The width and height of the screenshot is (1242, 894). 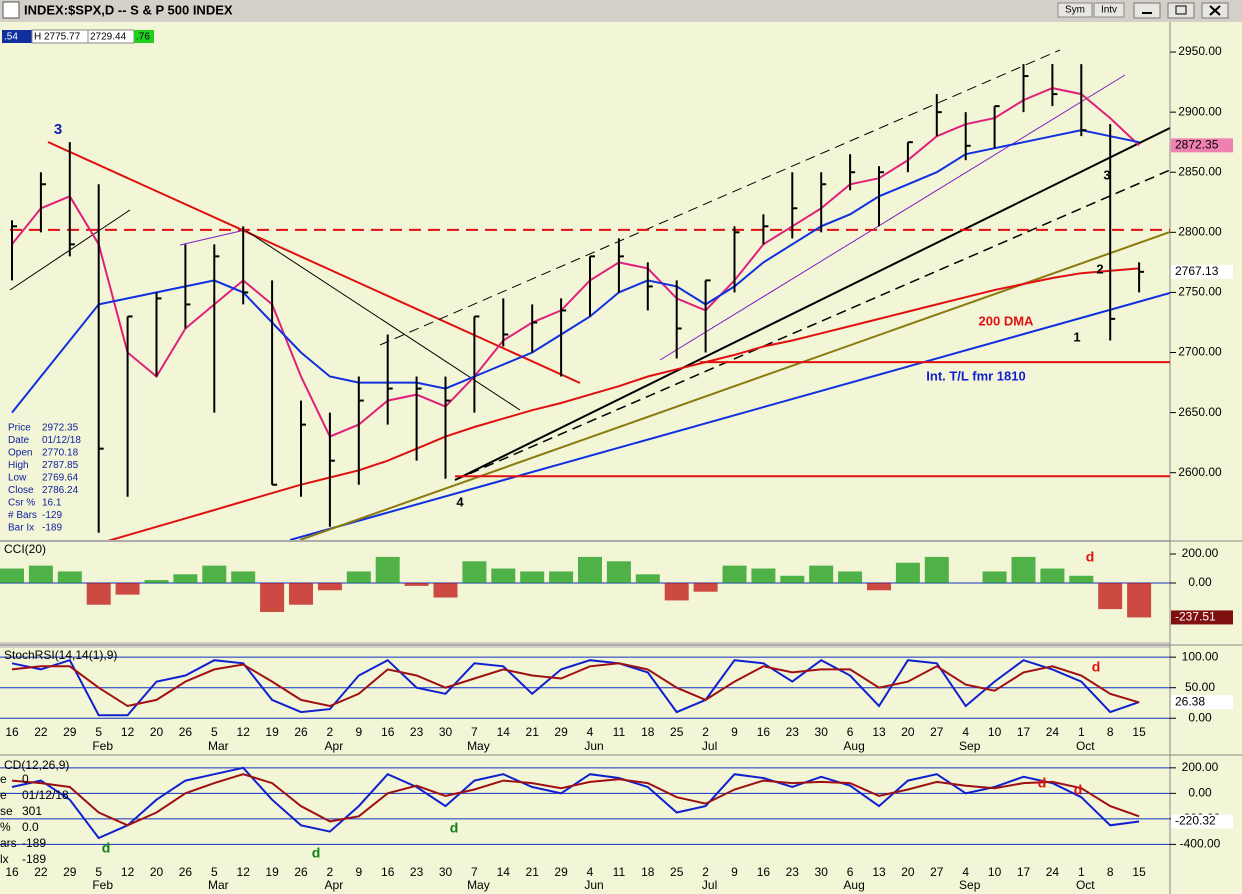 I want to click on sym-label: Sym, so click(x=1075, y=10).